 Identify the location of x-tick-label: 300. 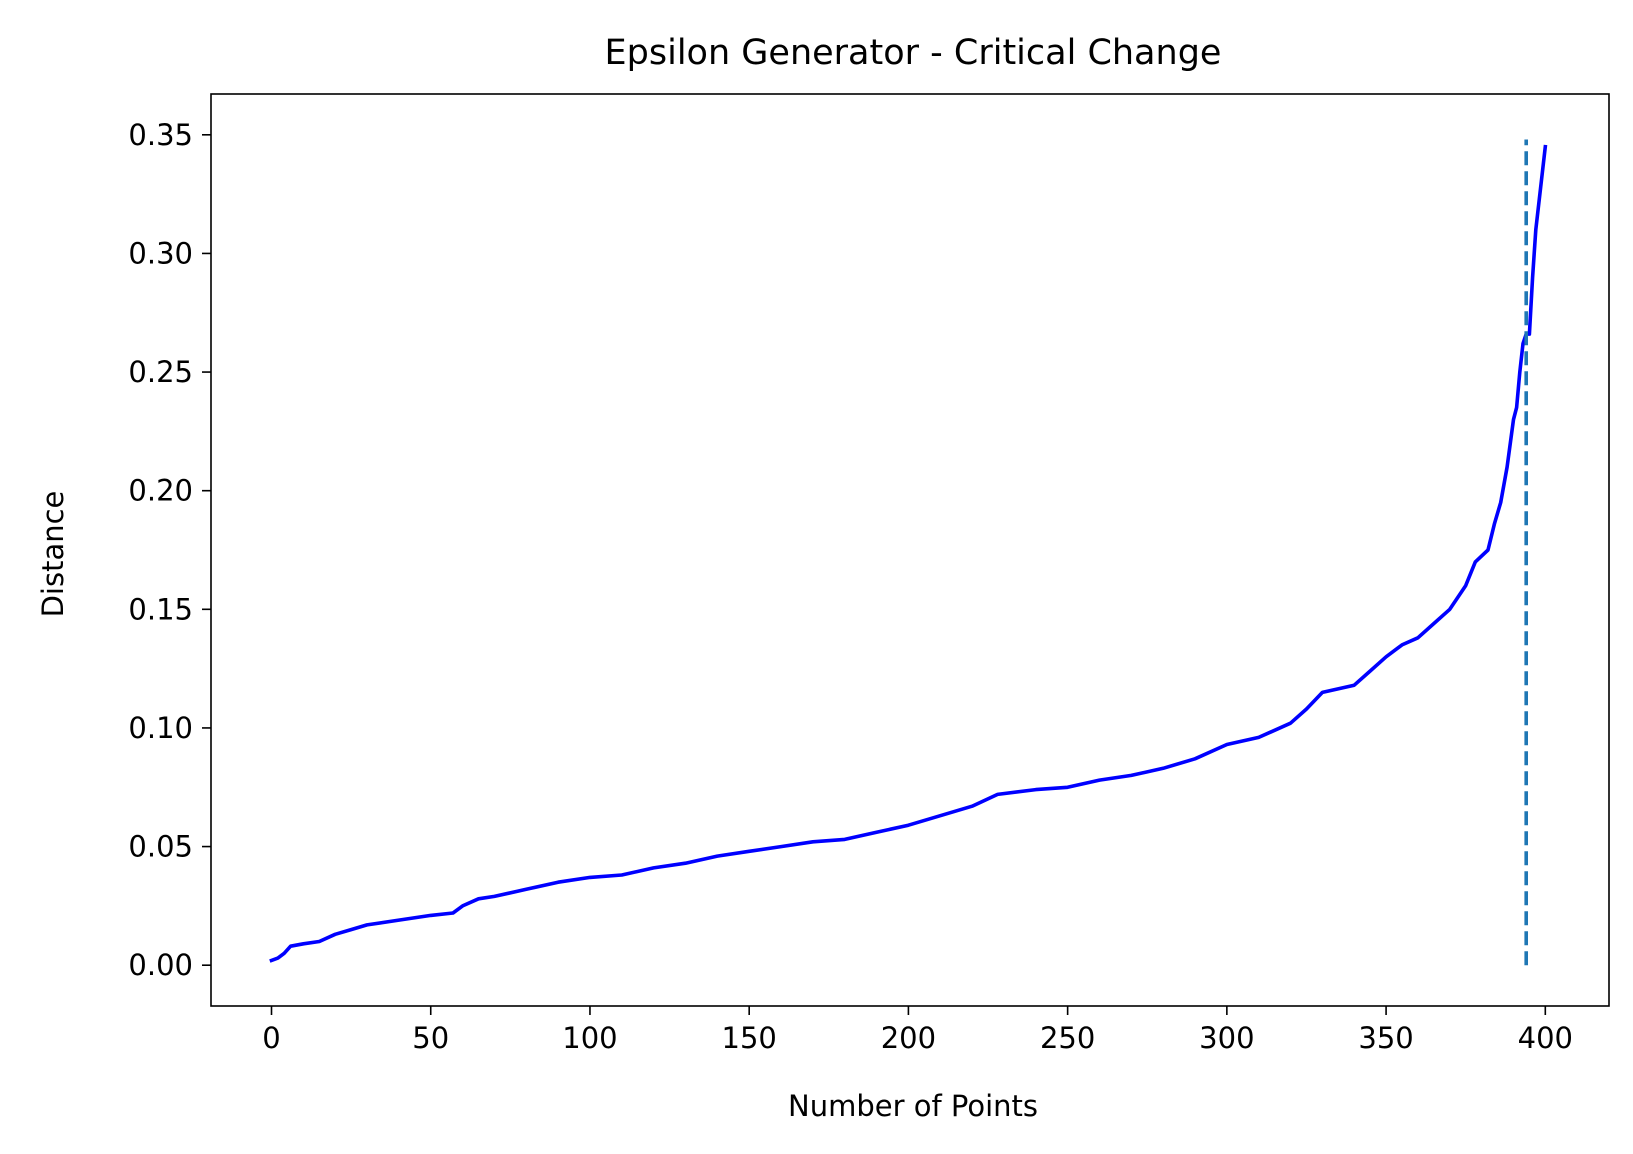
(1226, 1038).